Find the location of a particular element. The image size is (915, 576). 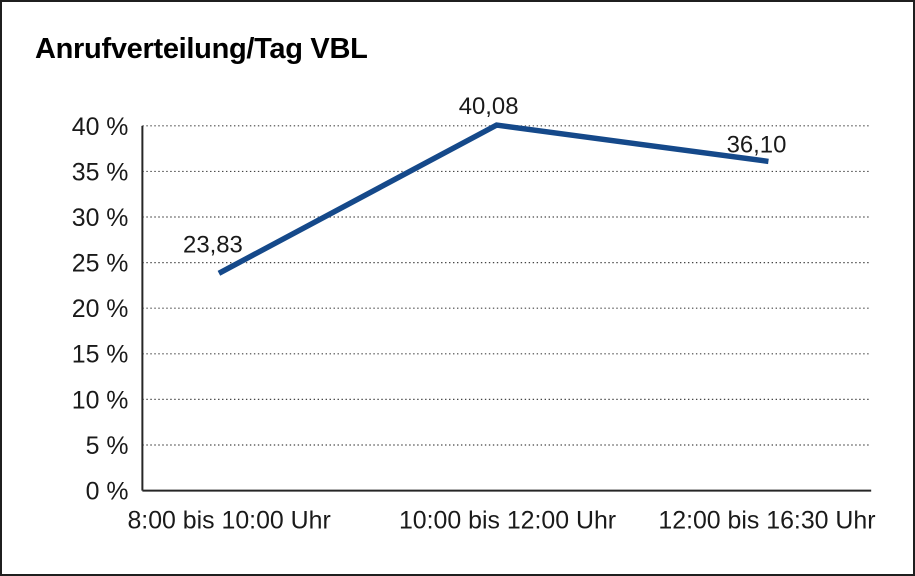

chart-title: Anrufverteilung/Tag VBL is located at coordinates (201, 49).